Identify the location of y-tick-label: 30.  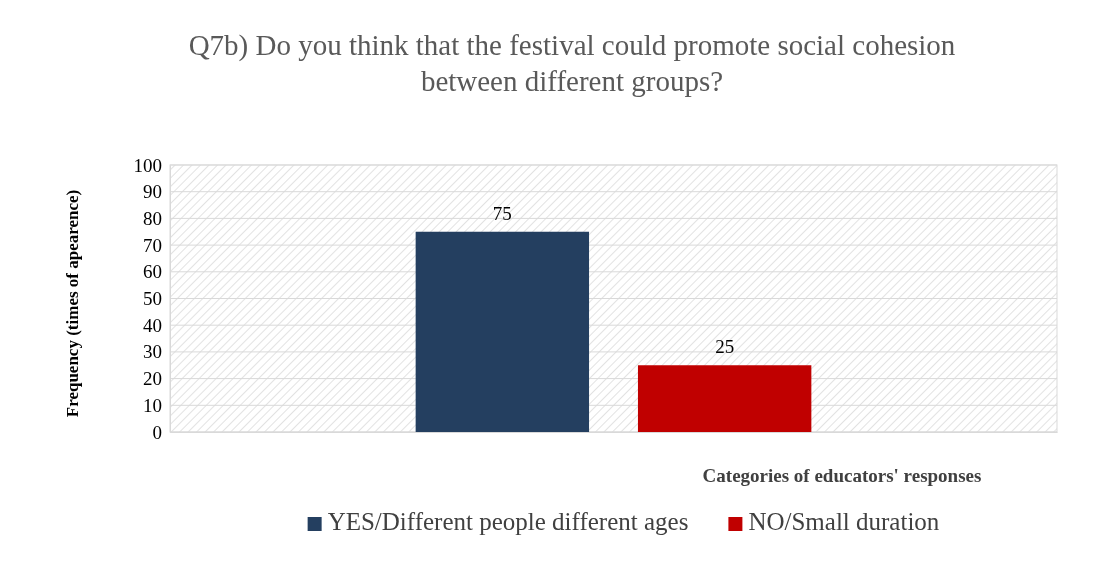
(152, 352).